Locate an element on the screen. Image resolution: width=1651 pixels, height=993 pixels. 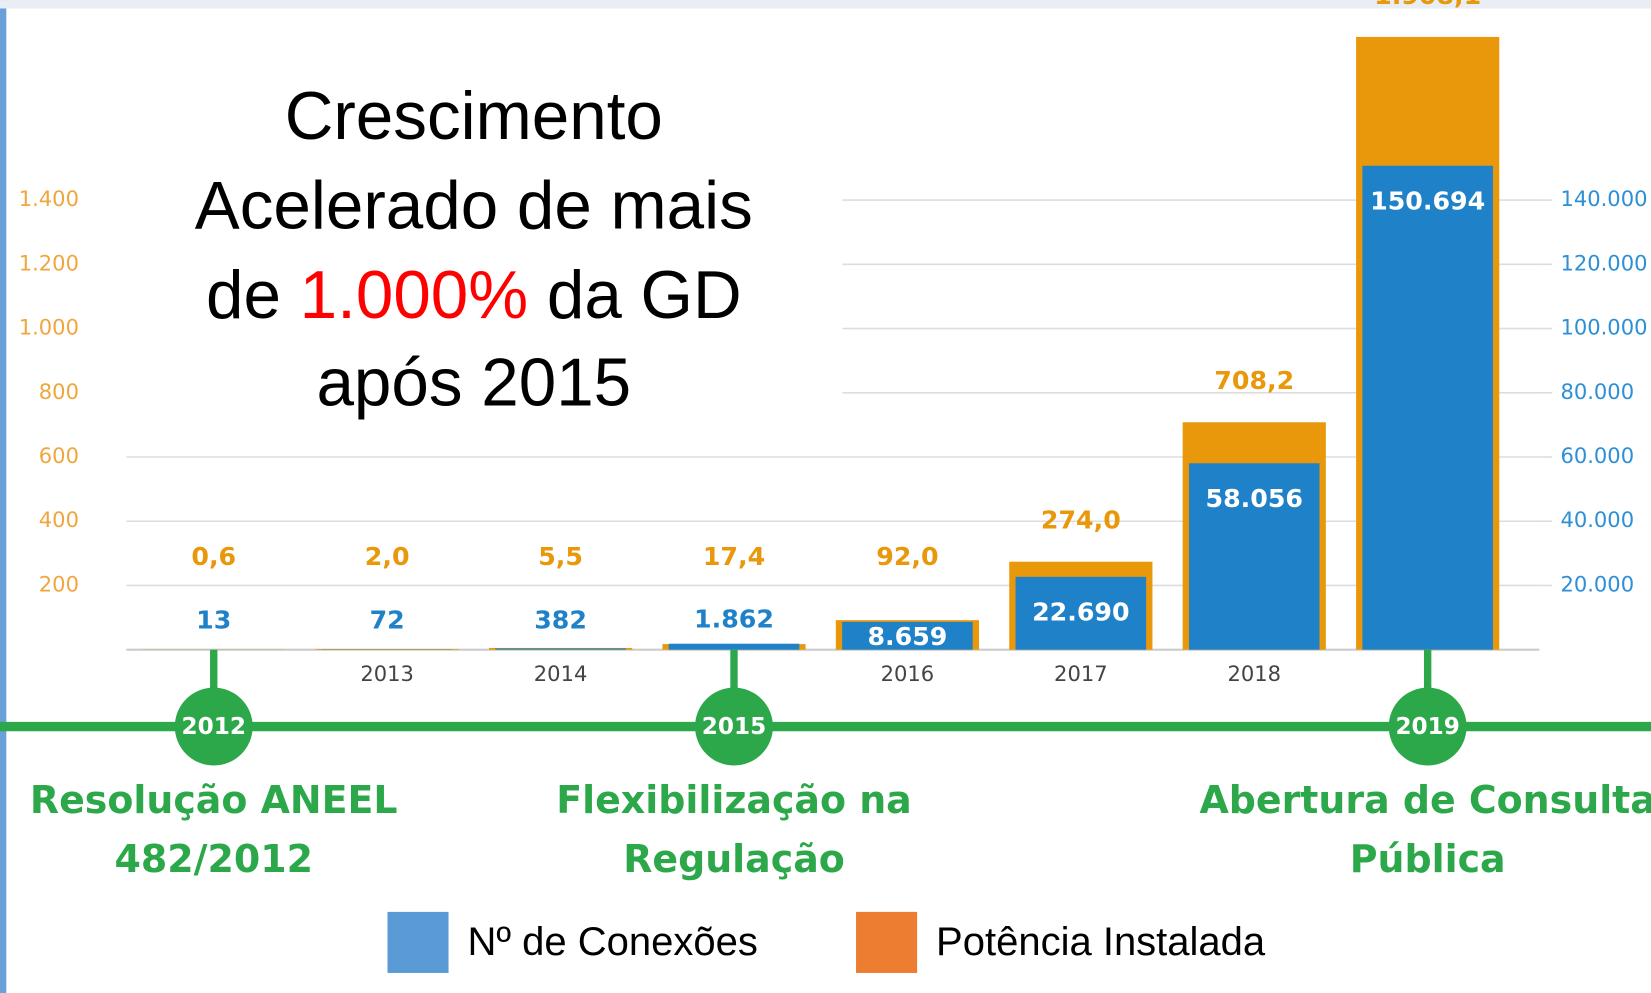
milestone-label: Regulação is located at coordinates (734, 859).